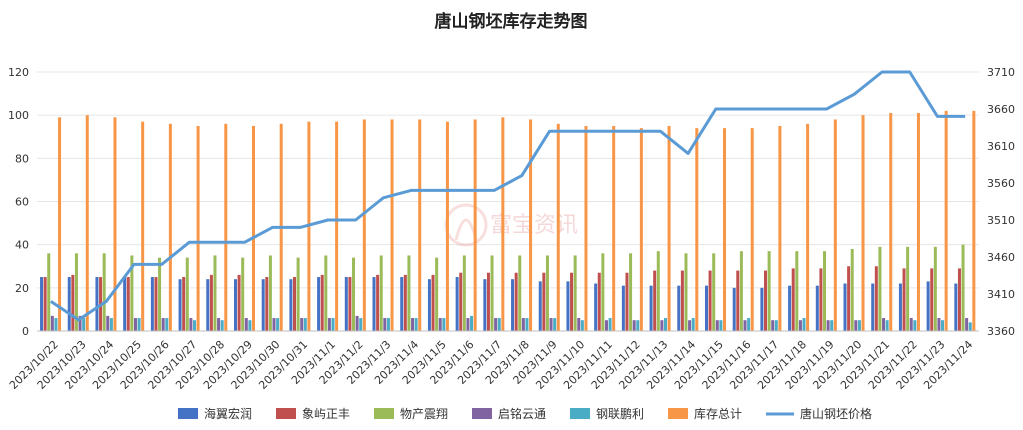 The width and height of the screenshot is (1023, 430). What do you see at coordinates (620, 414) in the screenshot?
I see `legend-label: 钢联鹏利` at bounding box center [620, 414].